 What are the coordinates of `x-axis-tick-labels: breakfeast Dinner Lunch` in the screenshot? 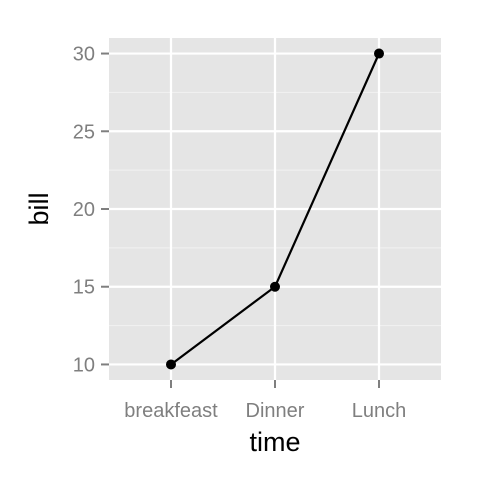 It's located at (265, 411).